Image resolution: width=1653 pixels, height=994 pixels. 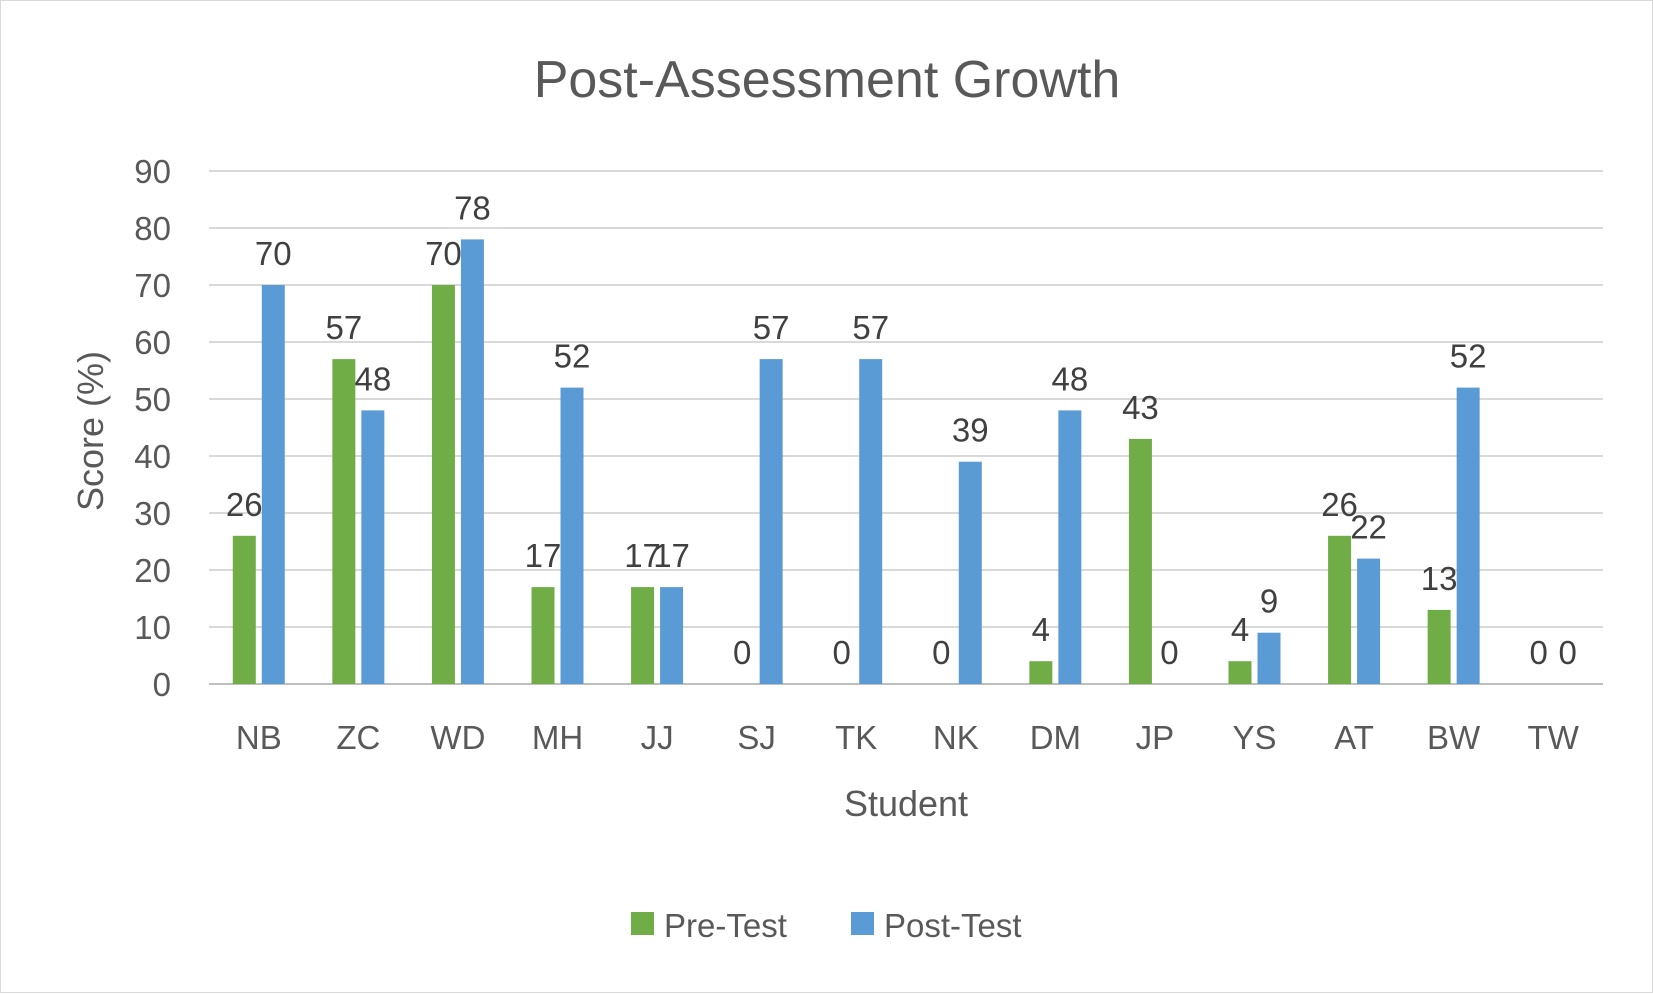 What do you see at coordinates (862, 923) in the screenshot?
I see `post-test-legend-swatch` at bounding box center [862, 923].